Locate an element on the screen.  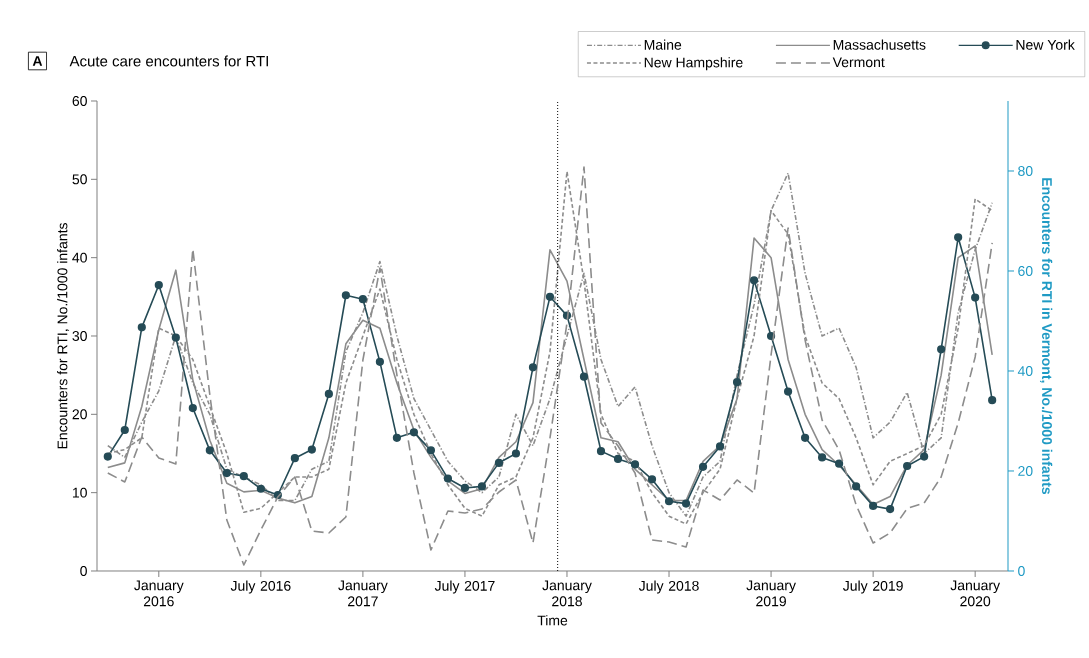
x-tick-label: July 2016 is located at coordinates (260, 587).